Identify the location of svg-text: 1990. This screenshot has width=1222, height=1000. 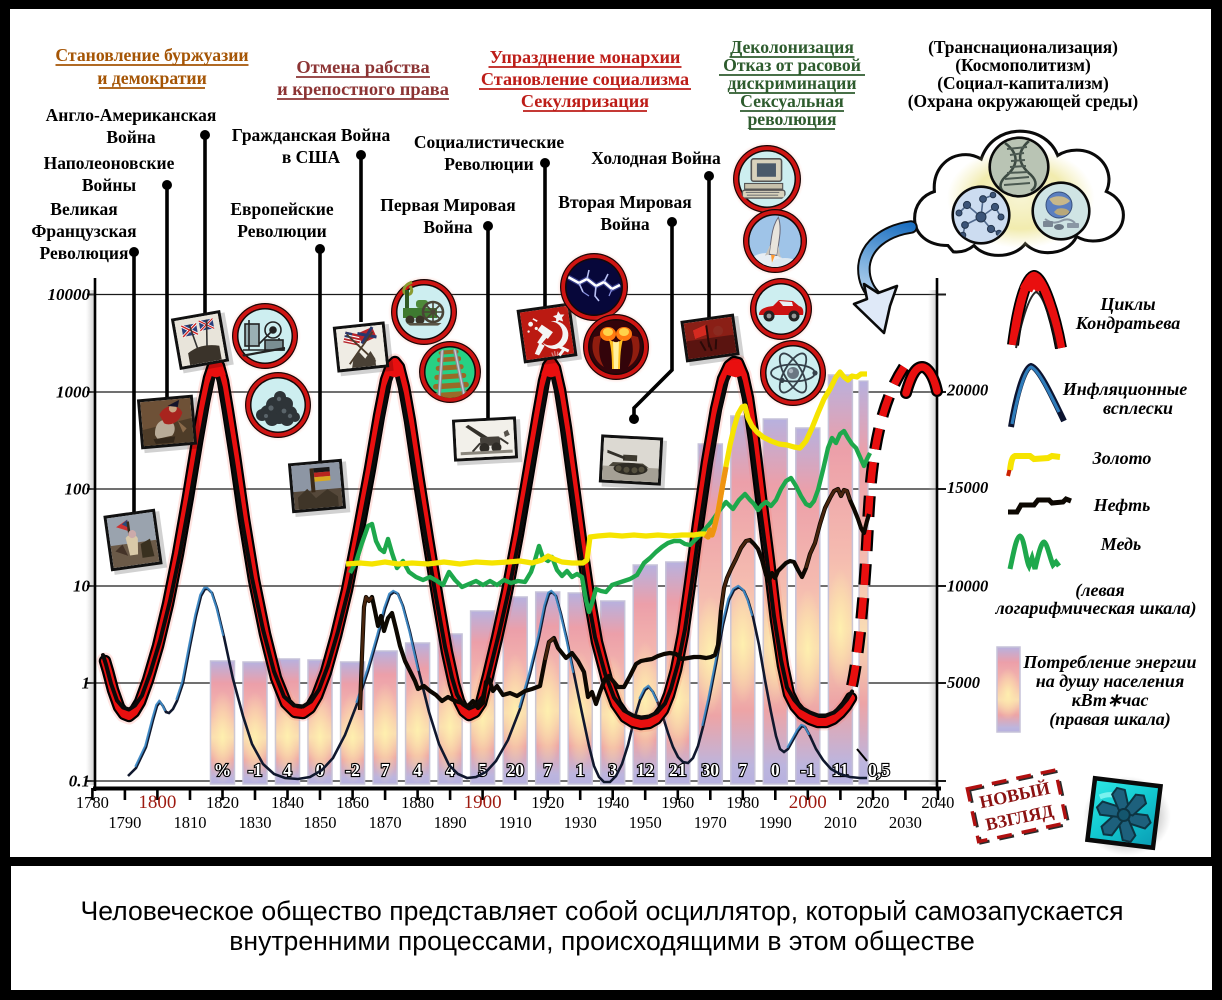
(775, 822).